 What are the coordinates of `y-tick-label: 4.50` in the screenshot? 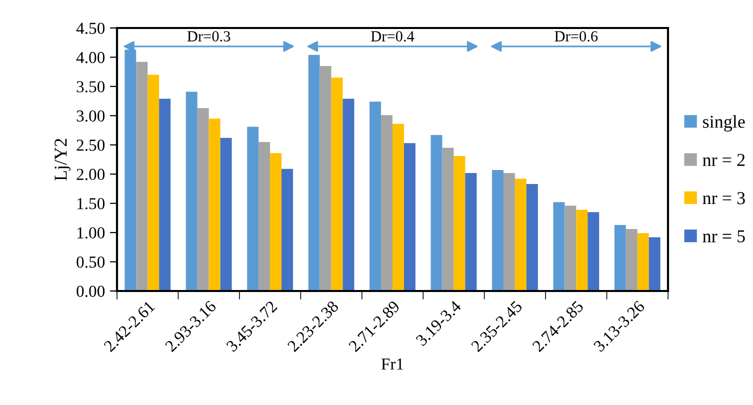 It's located at (90, 28).